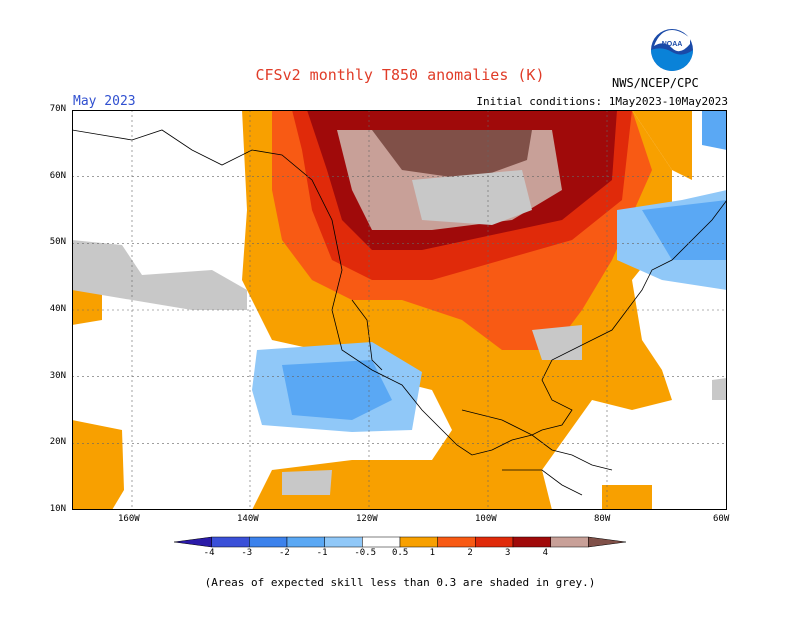 The height and width of the screenshot is (618, 800). I want to click on initial-conditions: Initial conditions: 1May2023-10May2023, so click(602, 101).